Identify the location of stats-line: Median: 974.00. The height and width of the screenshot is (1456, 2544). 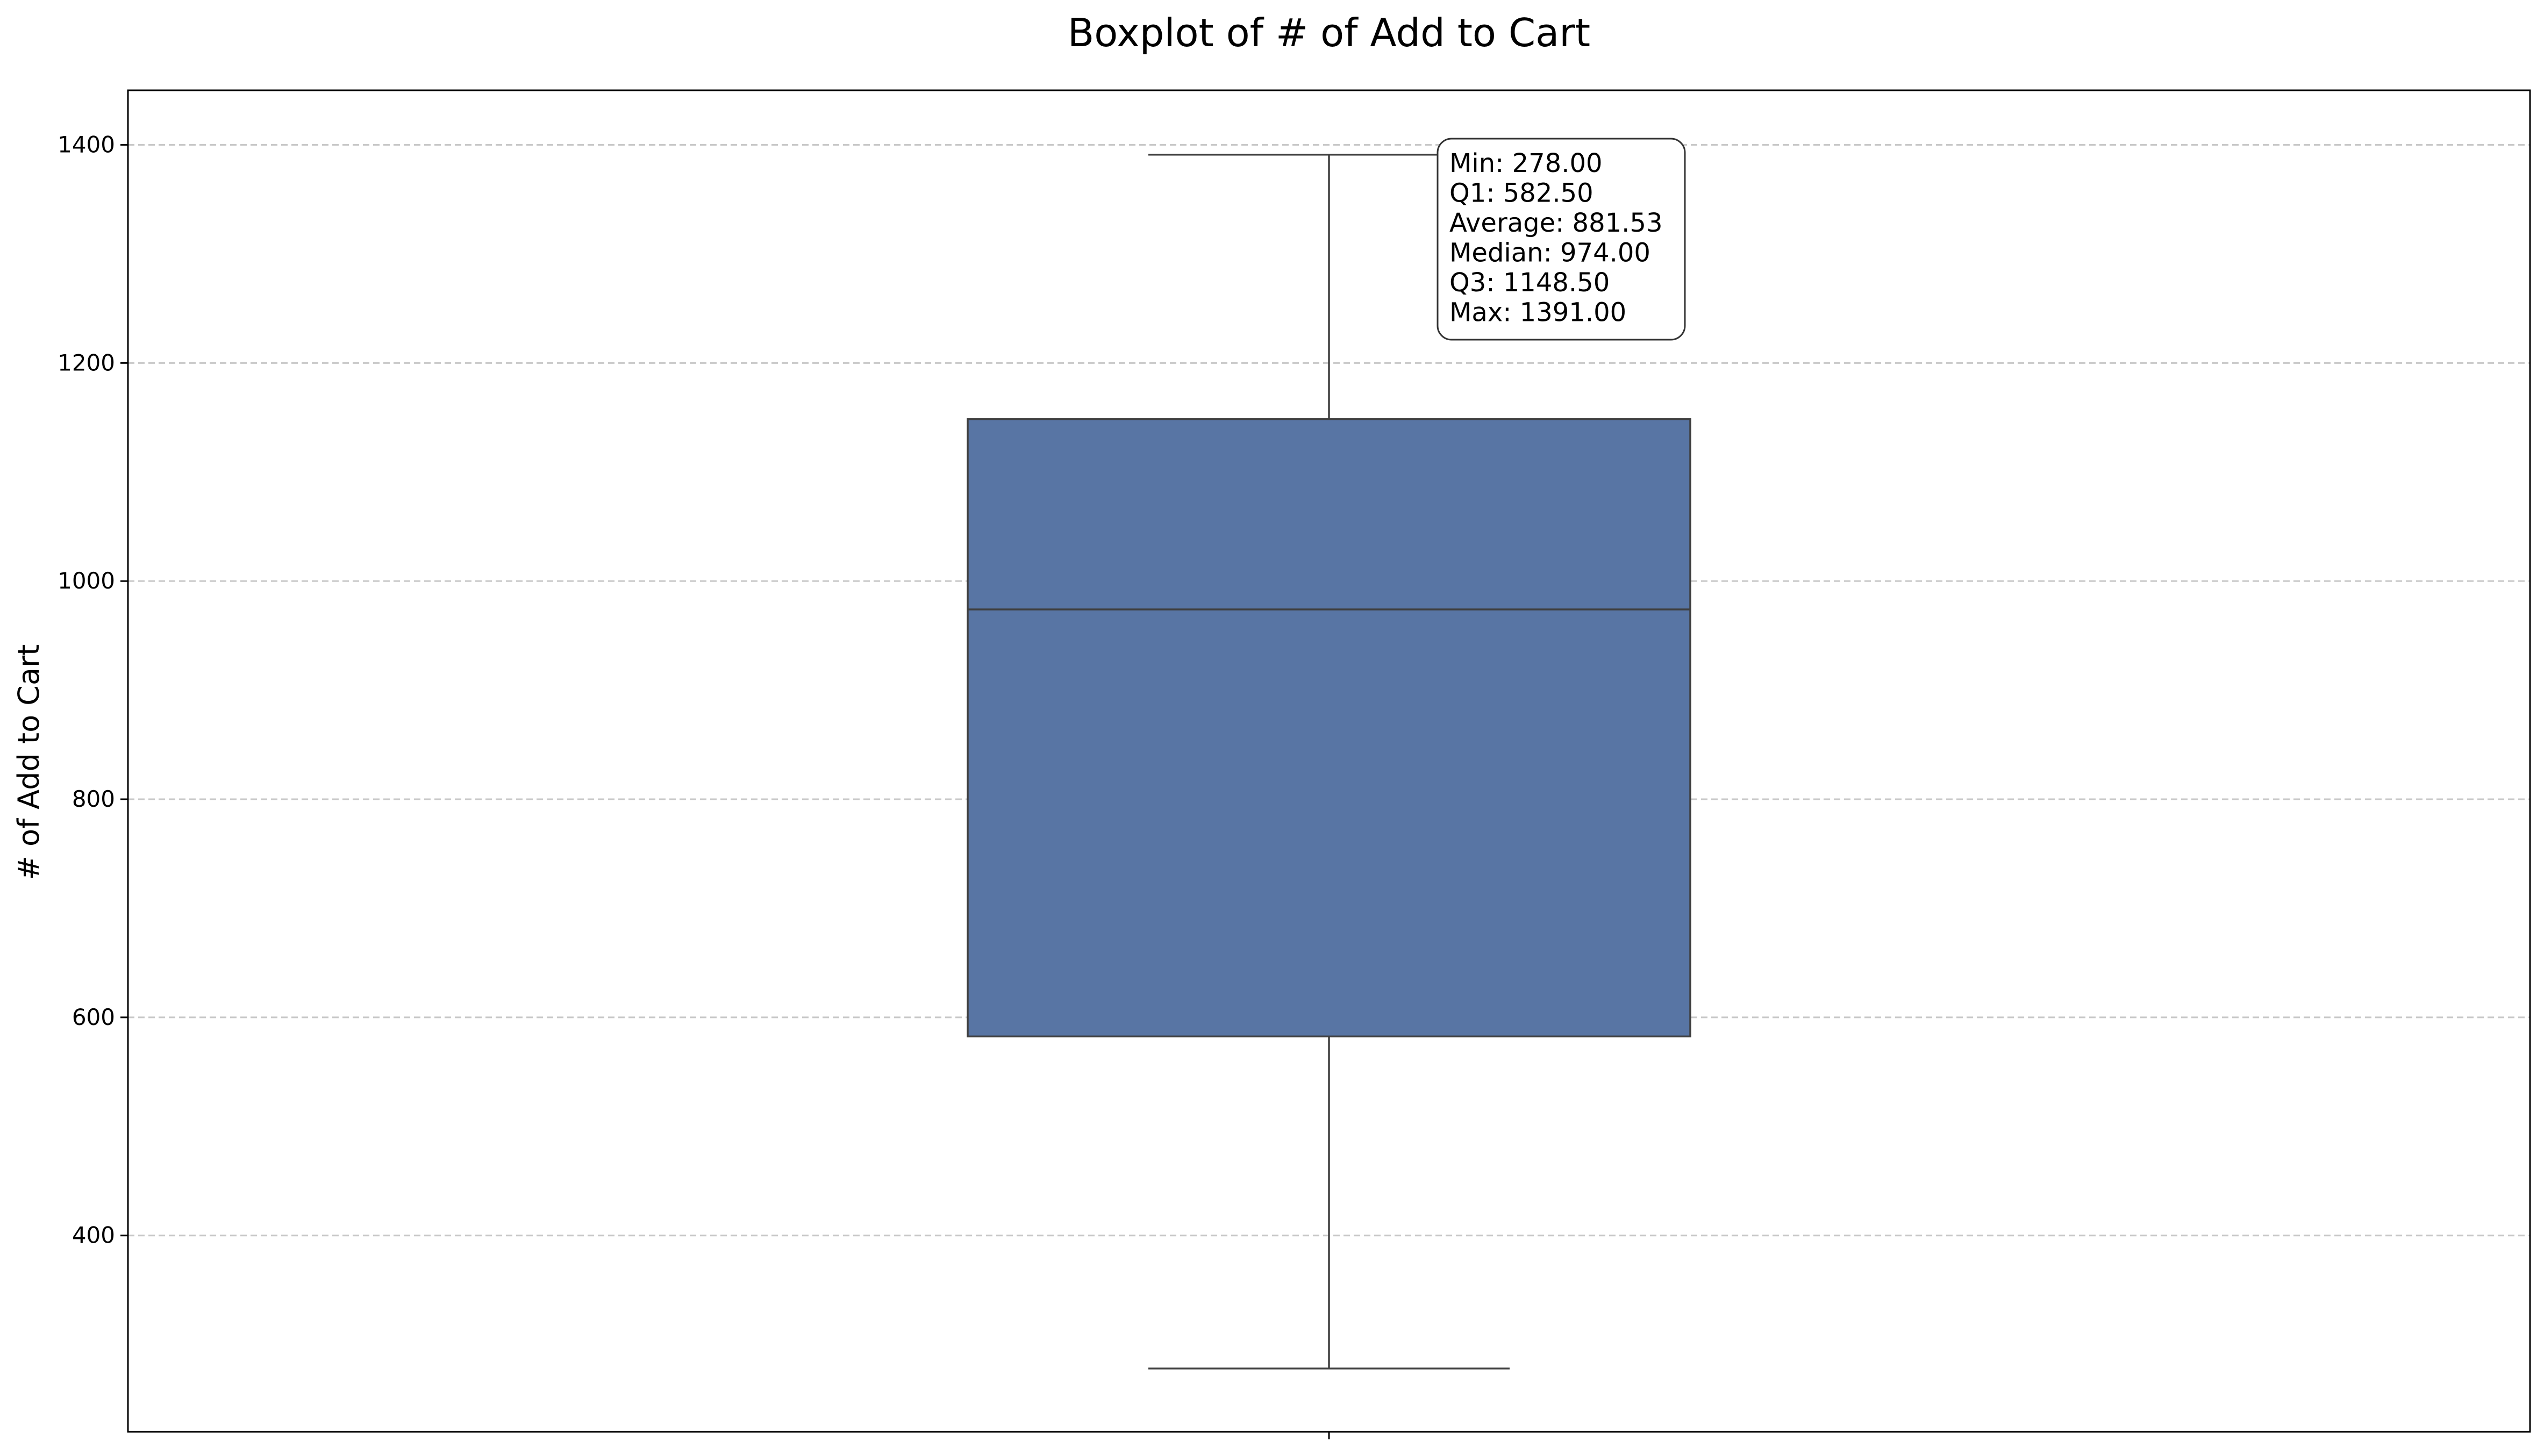
(1549, 253).